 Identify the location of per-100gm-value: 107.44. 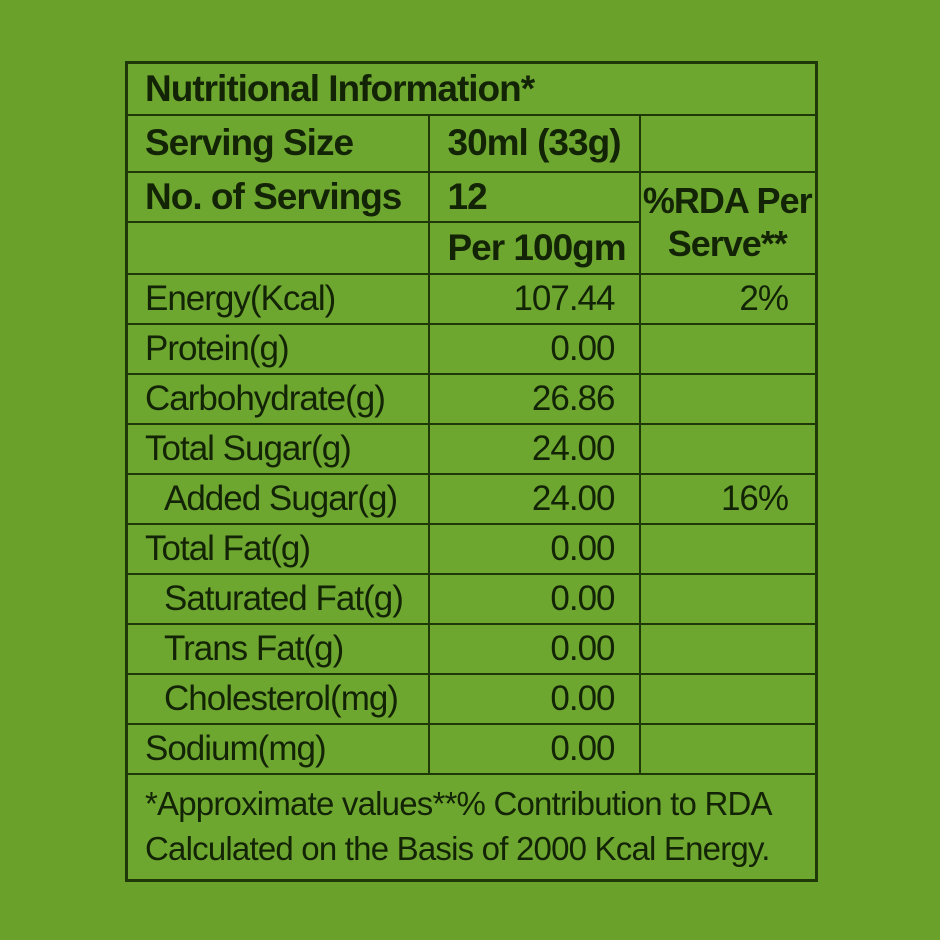
(534, 298).